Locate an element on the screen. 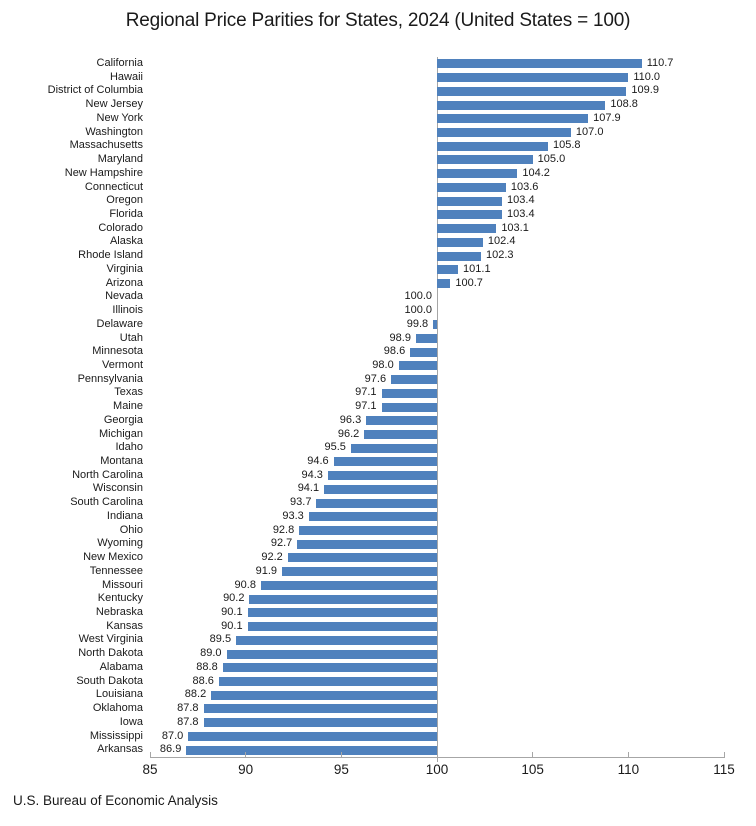 This screenshot has width=756, height=826. category-label: Alaska is located at coordinates (126, 241).